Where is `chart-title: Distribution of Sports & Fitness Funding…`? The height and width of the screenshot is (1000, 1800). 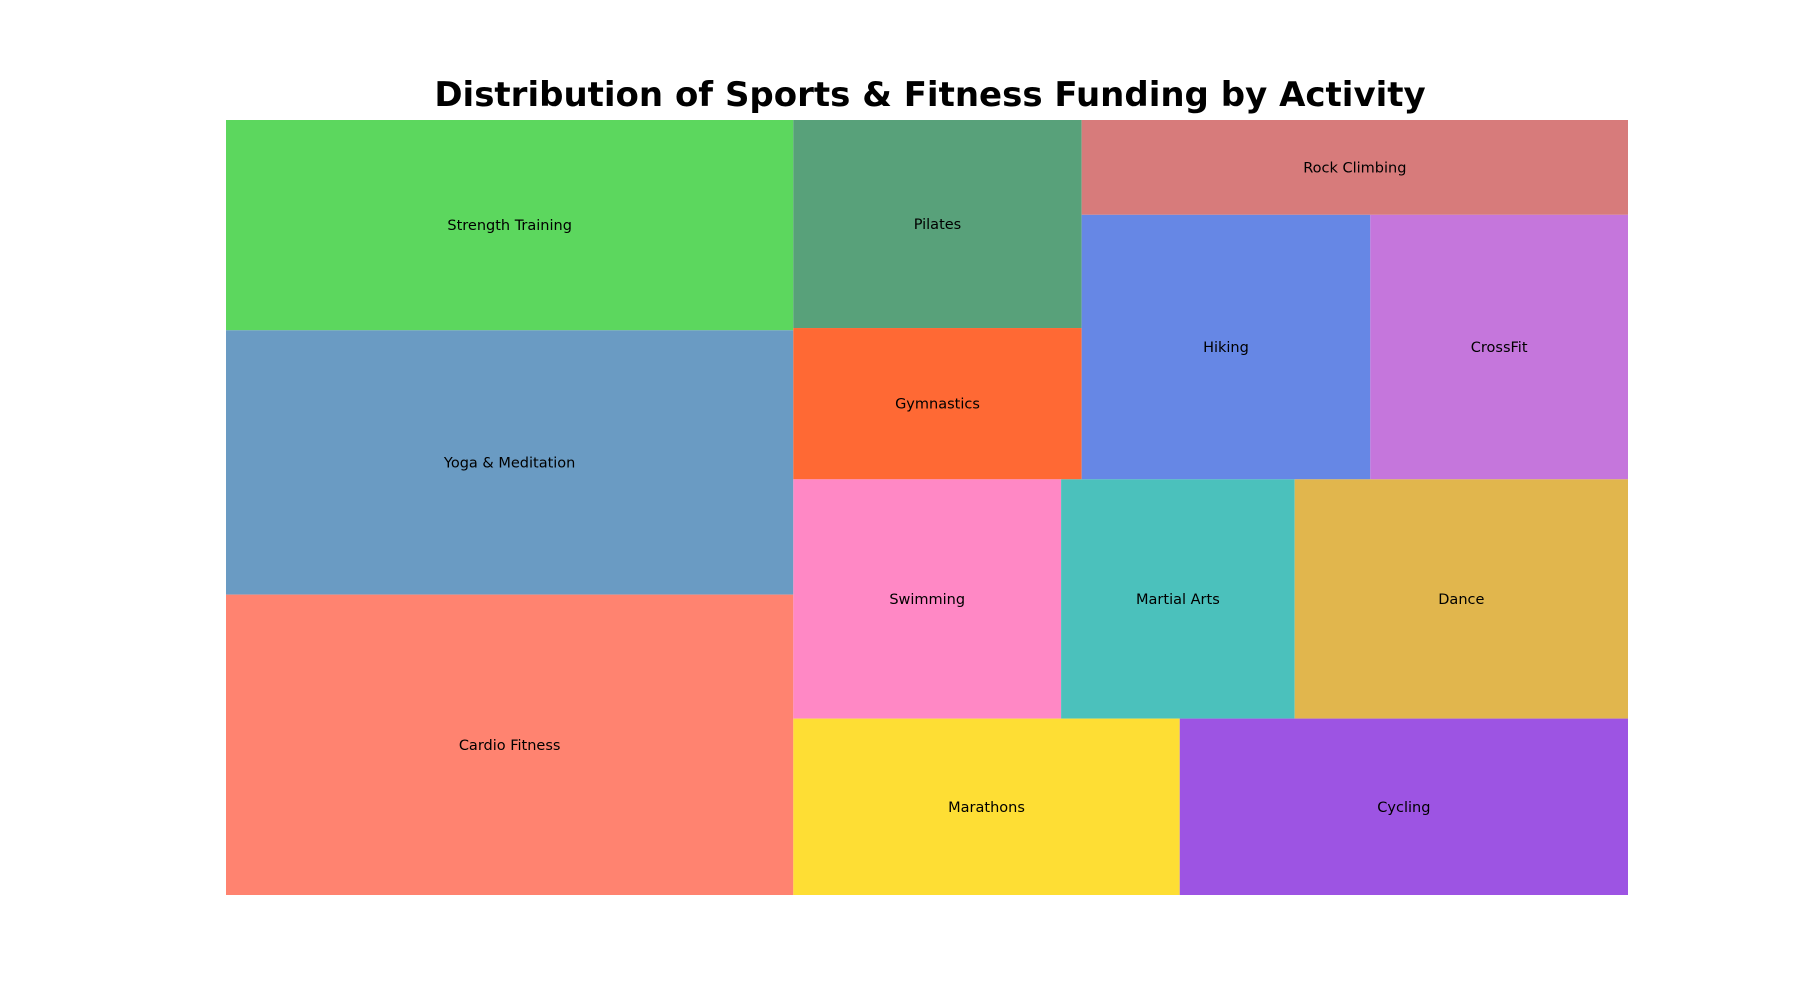
chart-title: Distribution of Sports & Fitness Funding… is located at coordinates (930, 95).